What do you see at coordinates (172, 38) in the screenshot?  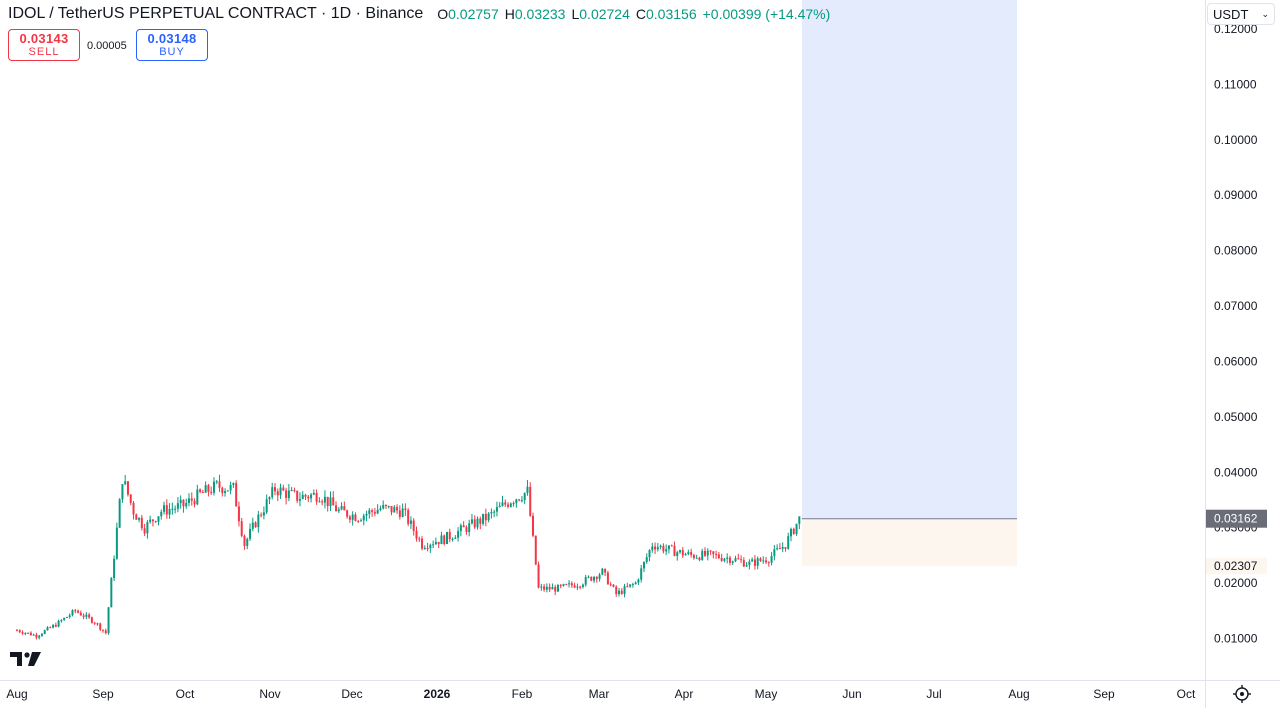 I see `buy-price: 0.03148` at bounding box center [172, 38].